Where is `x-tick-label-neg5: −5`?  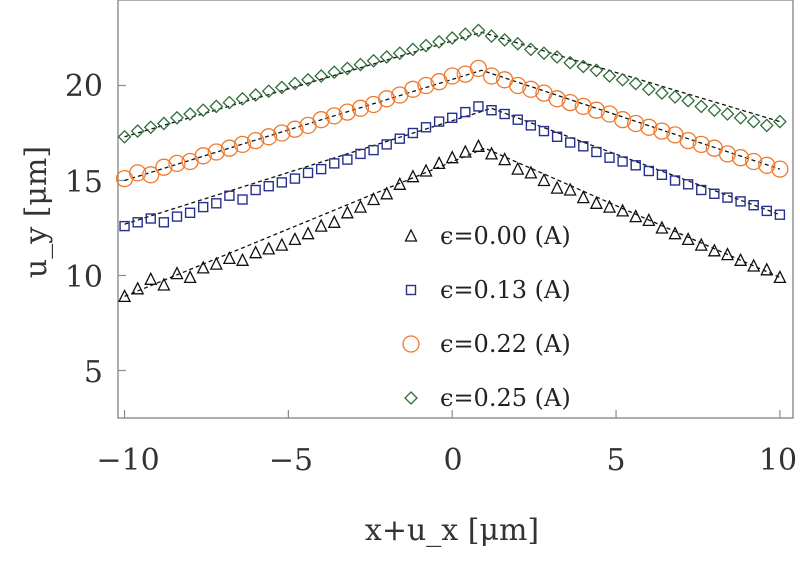
x-tick-label-neg5: −5 is located at coordinates (291, 460).